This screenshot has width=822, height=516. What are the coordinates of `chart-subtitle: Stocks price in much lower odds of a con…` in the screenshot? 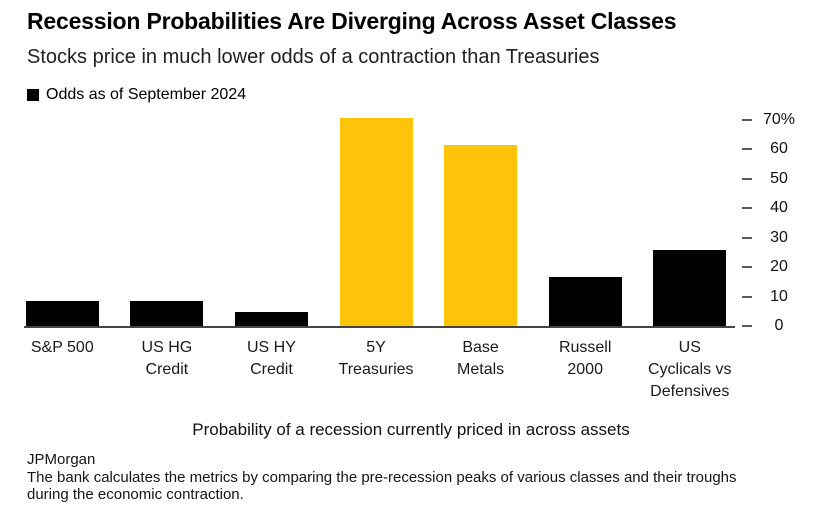 It's located at (313, 57).